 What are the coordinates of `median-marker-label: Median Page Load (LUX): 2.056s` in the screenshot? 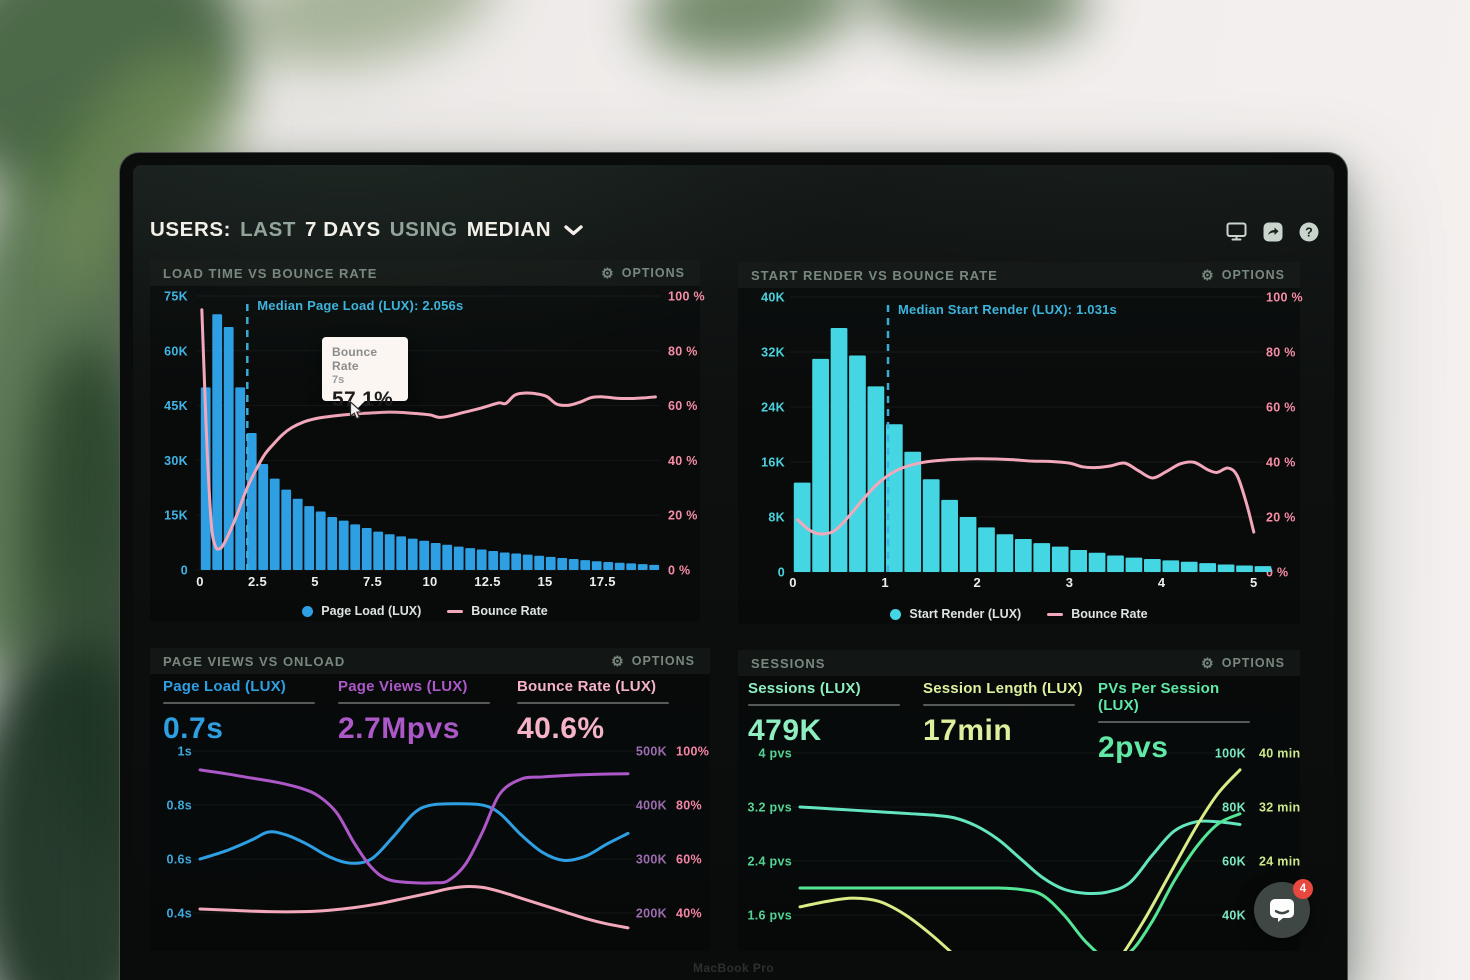 It's located at (360, 305).